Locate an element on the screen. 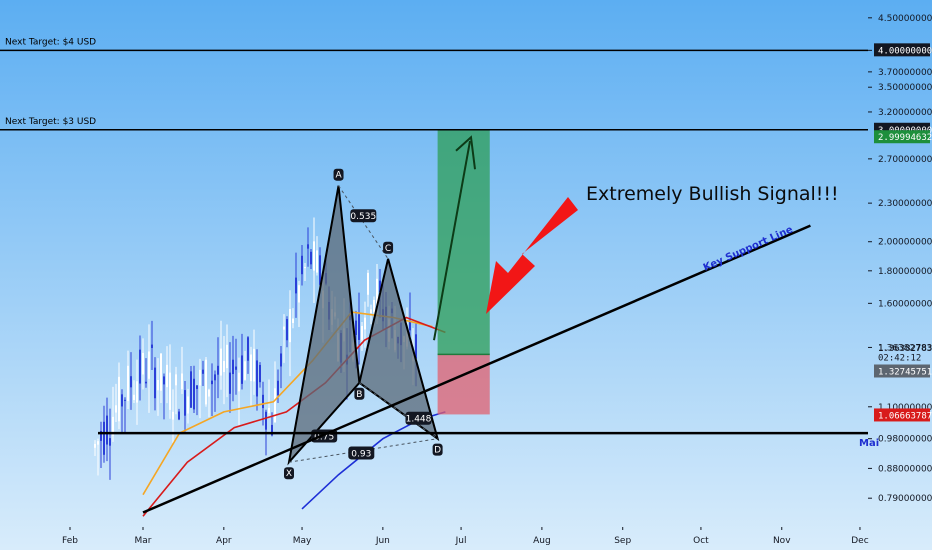  month-label: Dec is located at coordinates (859, 541).